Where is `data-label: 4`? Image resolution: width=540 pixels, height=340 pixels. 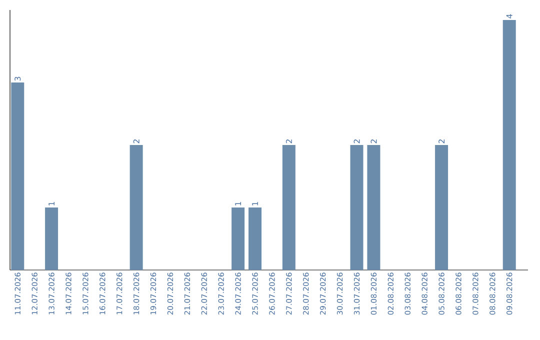 data-label: 4 is located at coordinates (509, 16).